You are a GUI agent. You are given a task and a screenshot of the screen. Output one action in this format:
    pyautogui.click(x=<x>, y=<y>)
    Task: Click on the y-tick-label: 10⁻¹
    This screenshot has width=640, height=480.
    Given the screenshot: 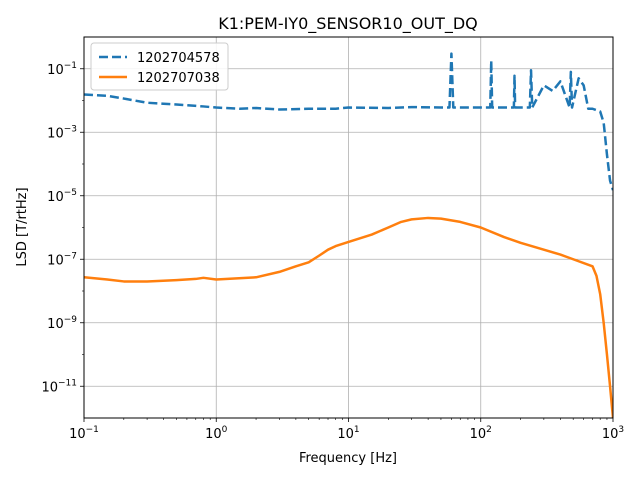 What is the action you would take?
    pyautogui.click(x=62, y=69)
    